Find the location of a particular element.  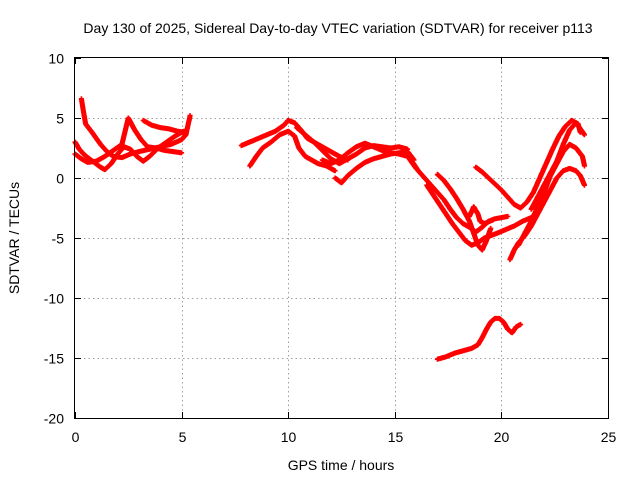

data-series-arc-m is located at coordinates (481, 215).